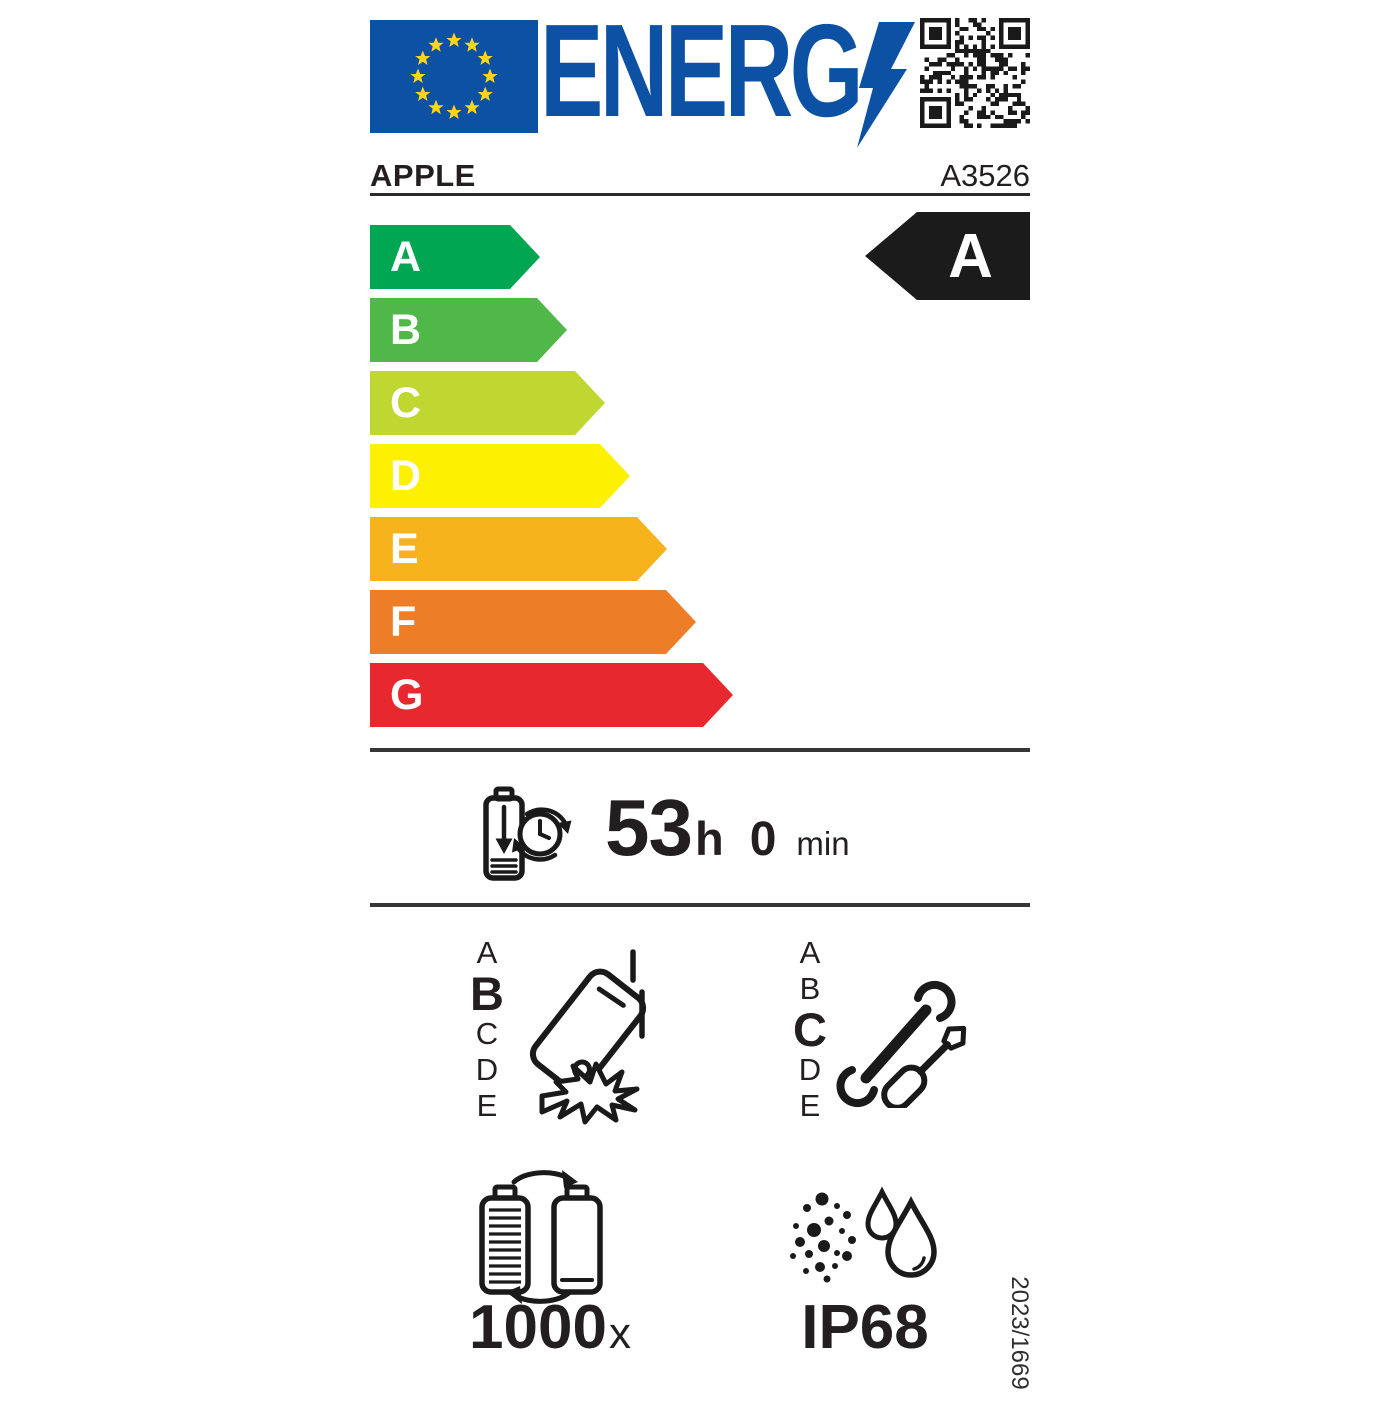 The width and height of the screenshot is (1400, 1403). Describe the element at coordinates (649, 827) in the screenshot. I see `battery-life-hours: 53` at that location.